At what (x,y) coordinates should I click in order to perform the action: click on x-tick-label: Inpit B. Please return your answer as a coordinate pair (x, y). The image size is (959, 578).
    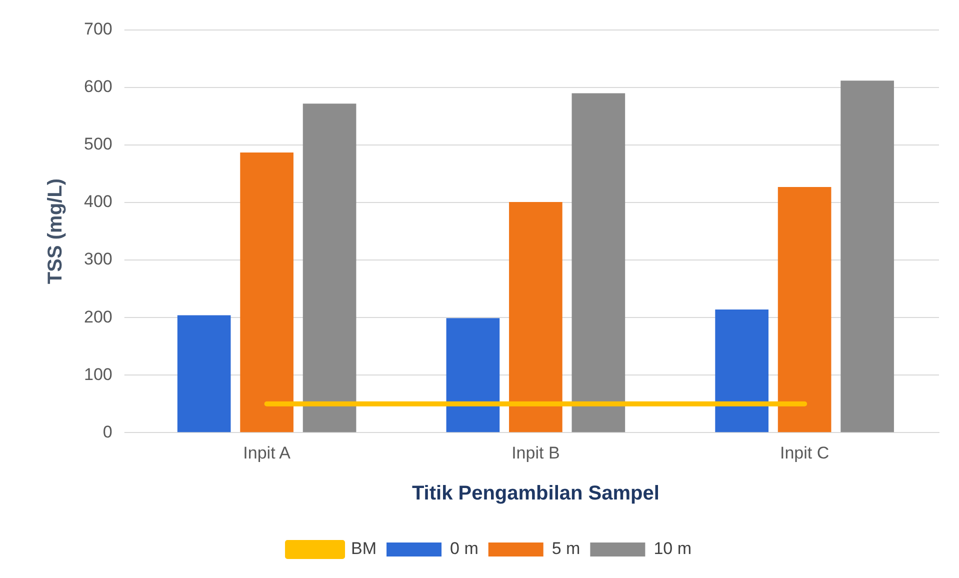
    Looking at the image, I should click on (536, 452).